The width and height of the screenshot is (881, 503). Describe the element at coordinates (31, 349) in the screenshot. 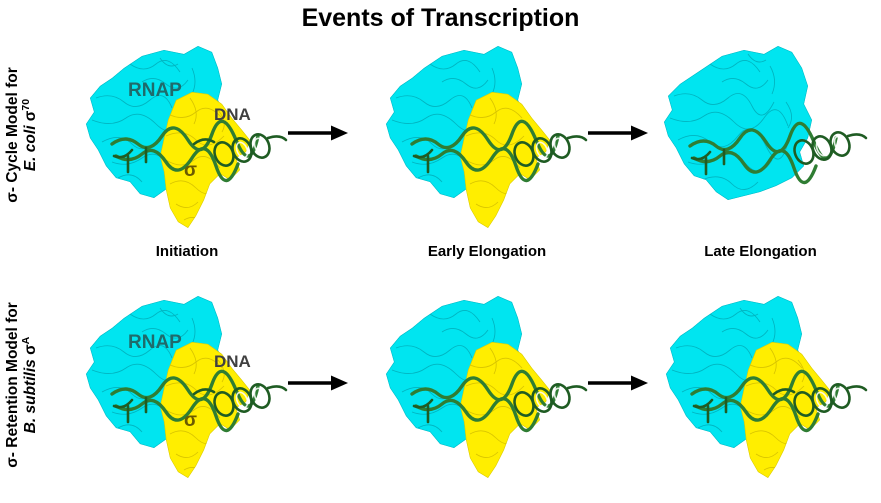

I see `row-label-bottom-sigma: σ` at that location.